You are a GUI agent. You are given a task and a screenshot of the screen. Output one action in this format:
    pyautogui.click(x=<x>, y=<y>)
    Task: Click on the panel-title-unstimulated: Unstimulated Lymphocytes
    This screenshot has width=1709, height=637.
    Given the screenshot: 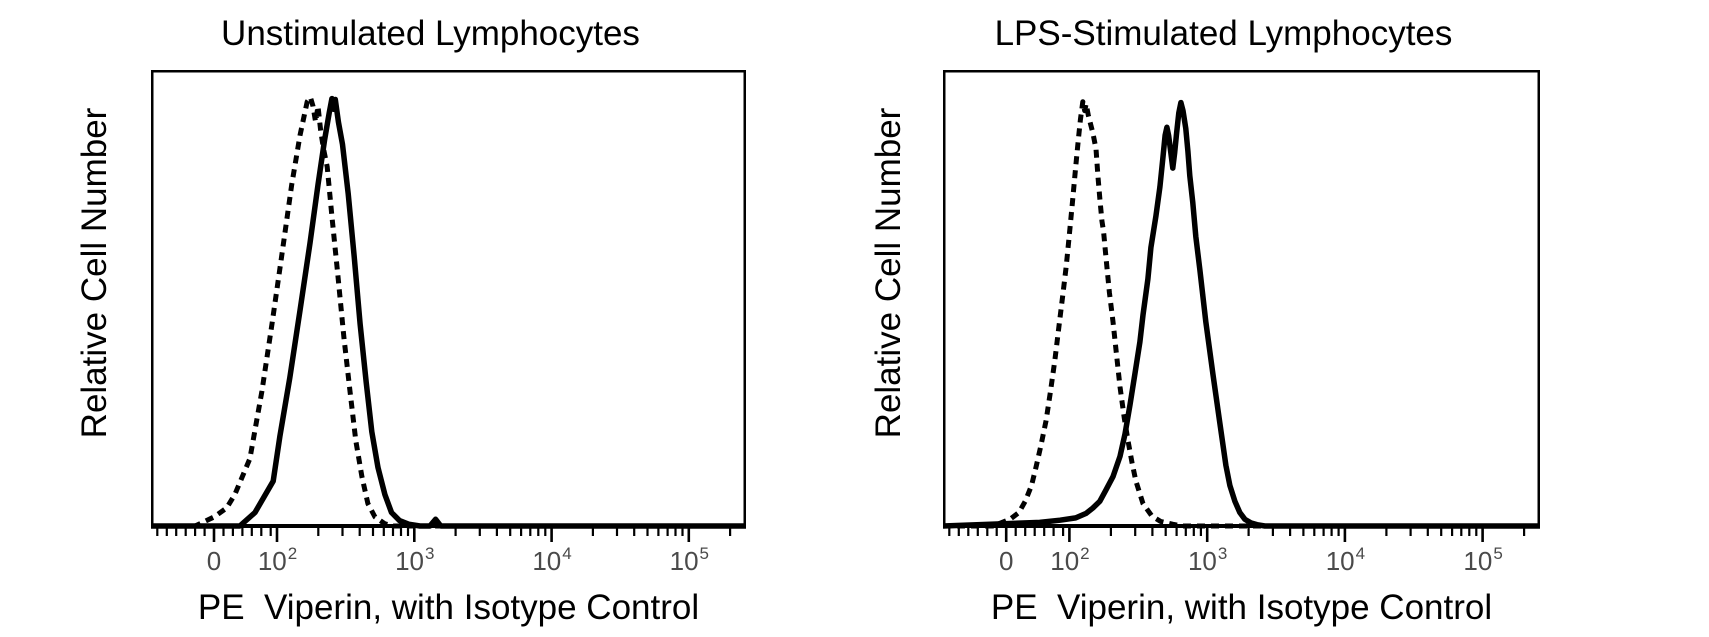 What is the action you would take?
    pyautogui.click(x=430, y=33)
    